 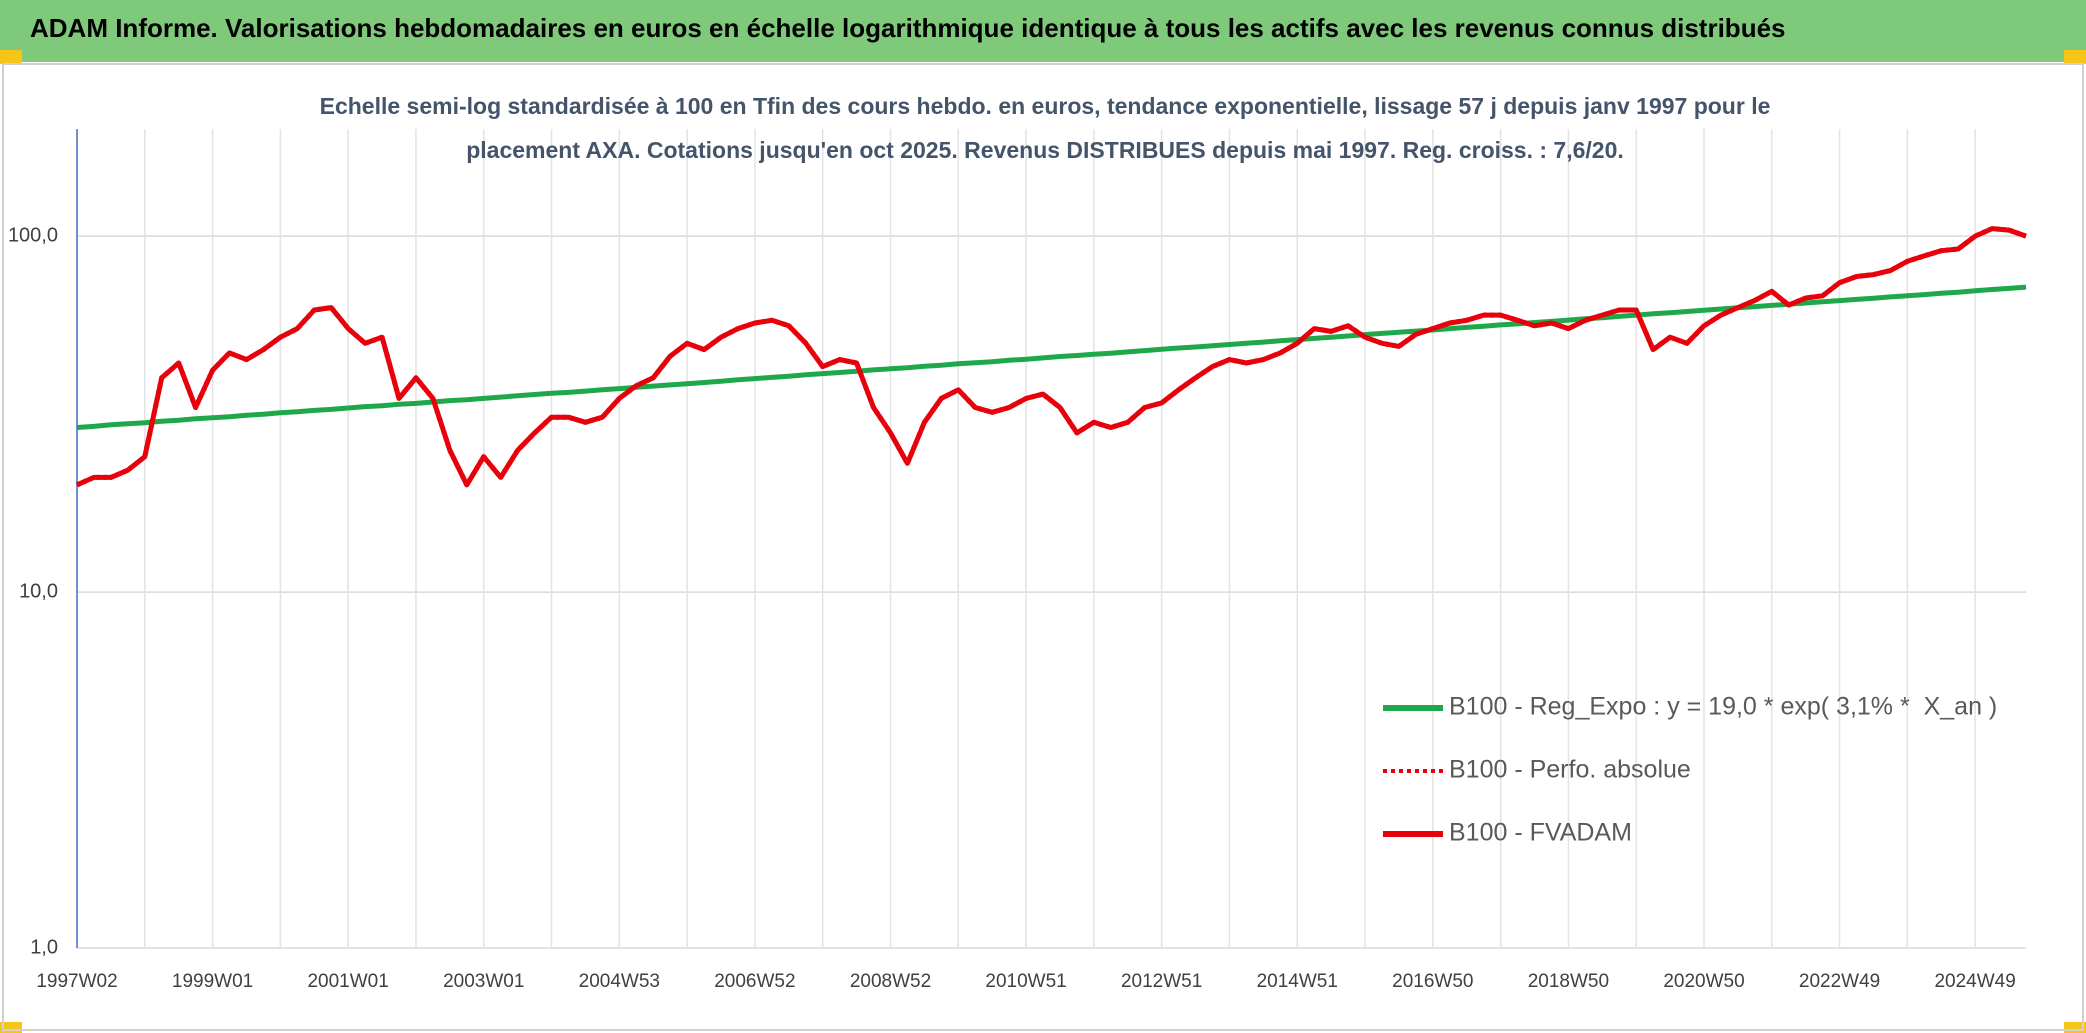 I want to click on x-tick-label: 1999W01, so click(x=212, y=981).